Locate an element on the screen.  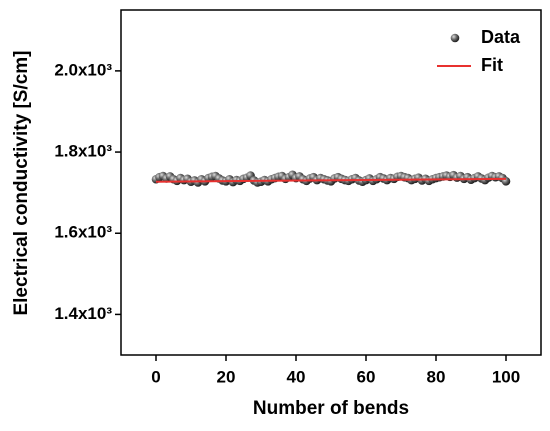
y-tick-label: 1.8x10³ is located at coordinates (83, 151).